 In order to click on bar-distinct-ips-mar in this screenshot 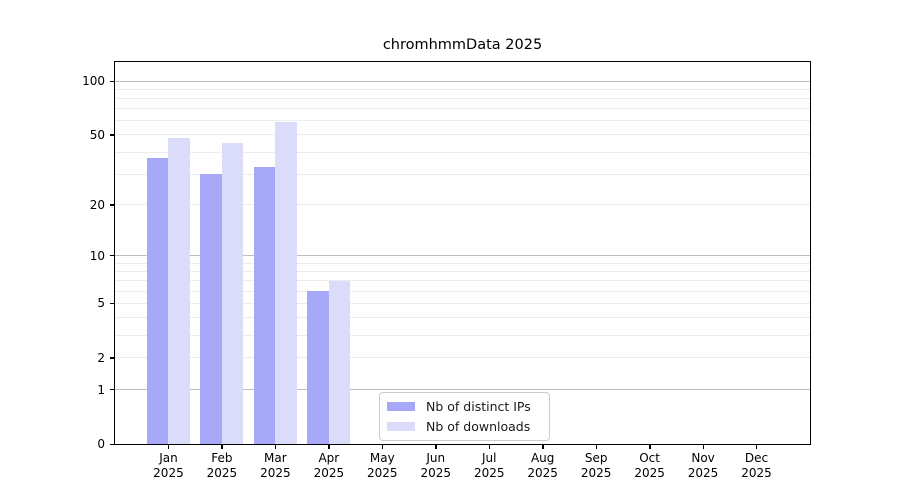, I will do `click(264, 305)`.